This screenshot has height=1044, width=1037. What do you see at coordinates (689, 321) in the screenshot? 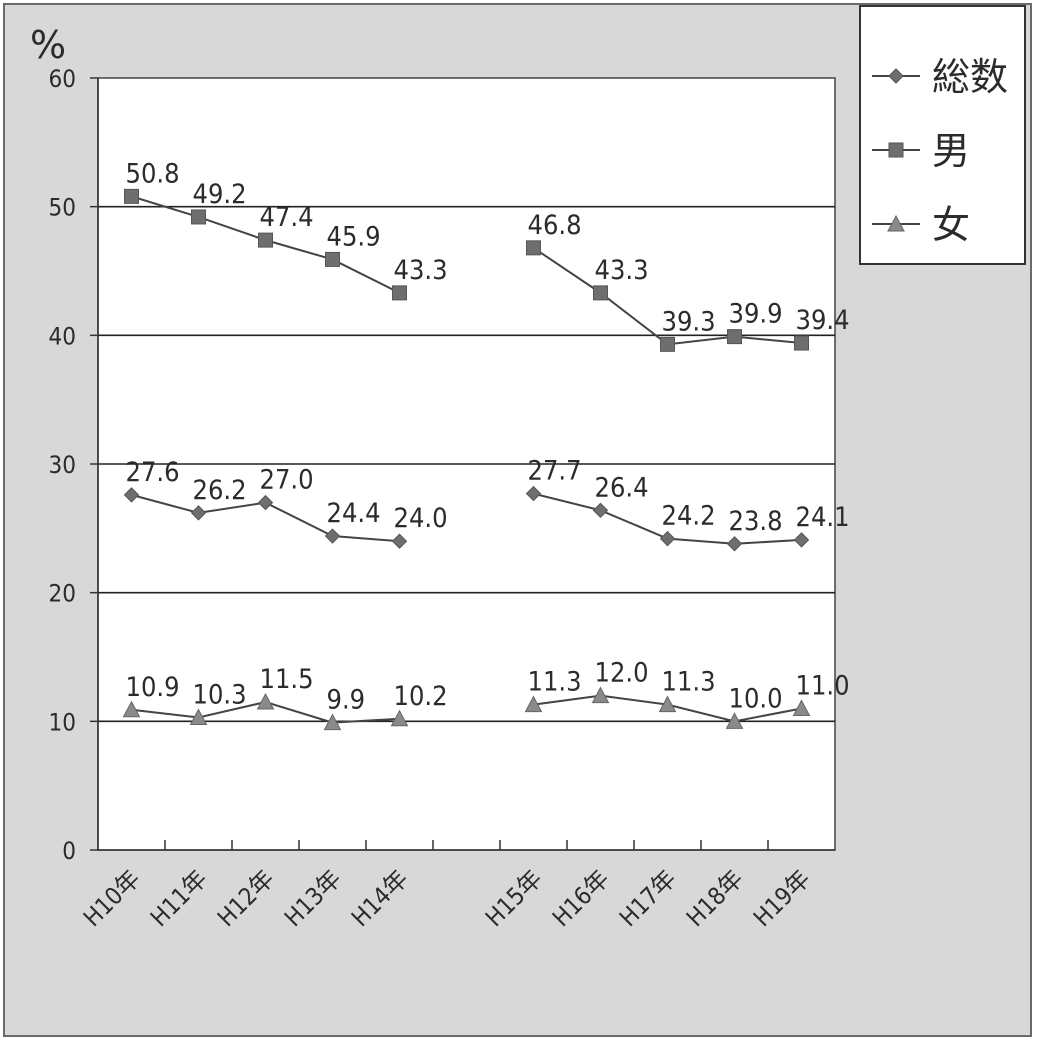
I see `data-label: 39.3` at bounding box center [689, 321].